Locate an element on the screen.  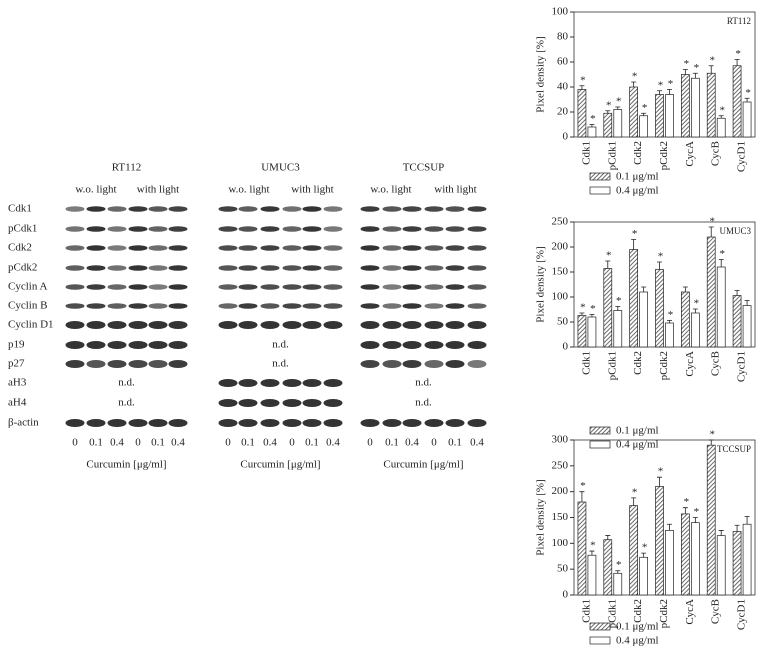
lane-label: 0.4 is located at coordinates (412, 443).